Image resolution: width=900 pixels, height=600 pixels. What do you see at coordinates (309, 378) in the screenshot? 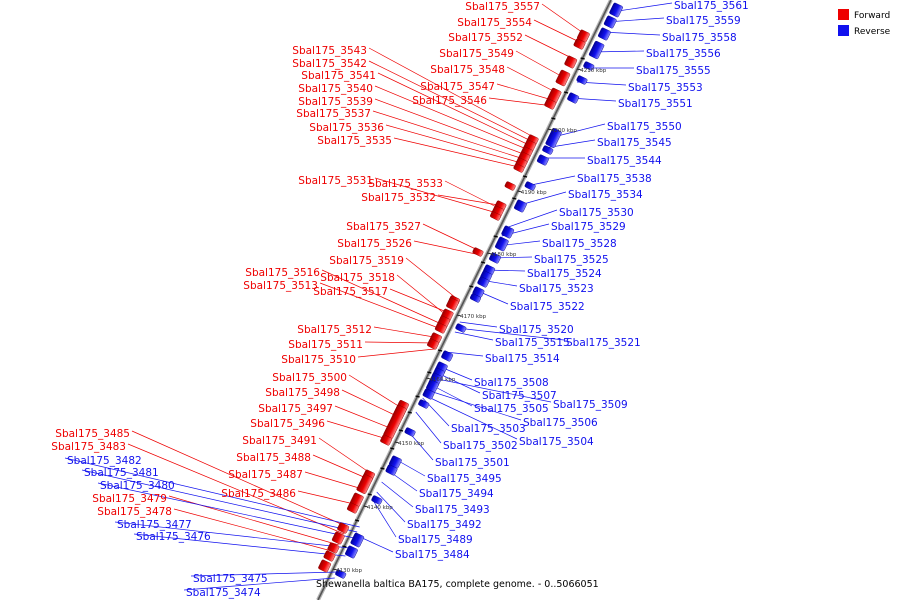
I see `gene-label: Sbal175_3500` at bounding box center [309, 378].